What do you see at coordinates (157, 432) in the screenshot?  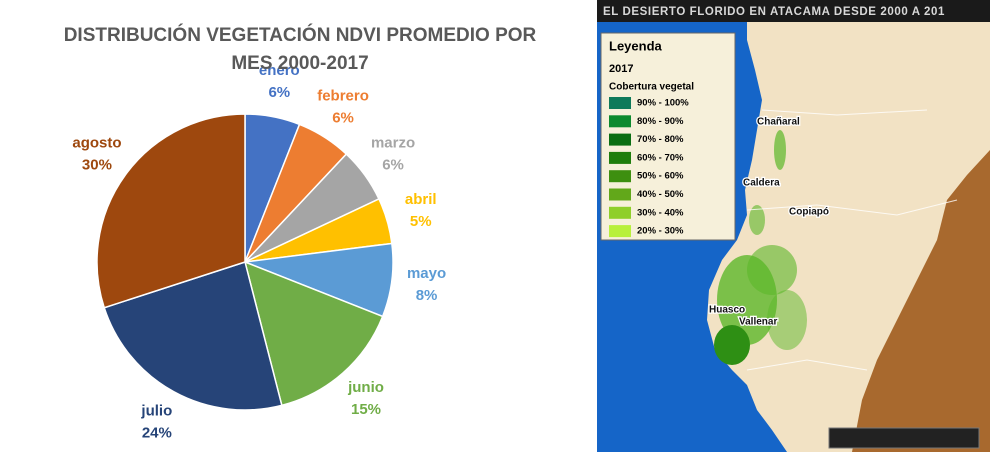 I see `slice-value: 24%` at bounding box center [157, 432].